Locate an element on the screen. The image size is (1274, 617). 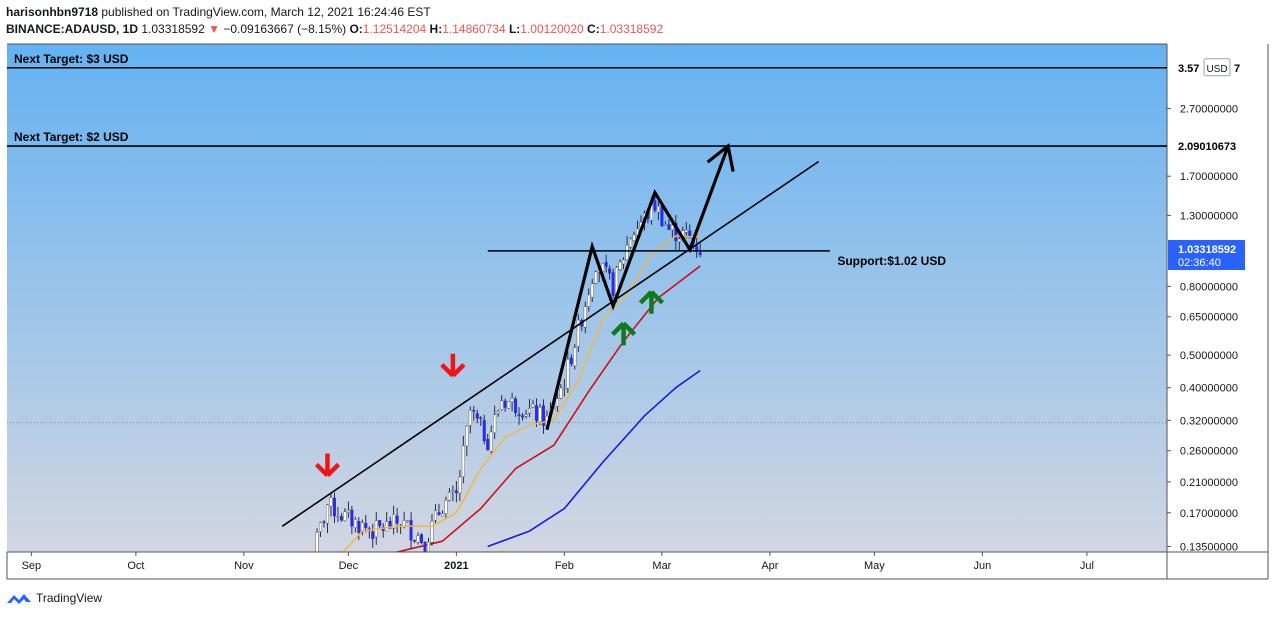
tradingview-brand: TradingView is located at coordinates (54, 598).